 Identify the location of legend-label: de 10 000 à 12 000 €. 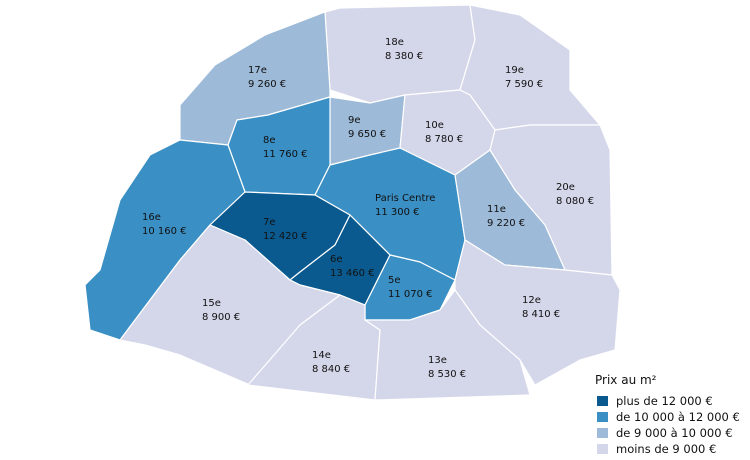
(678, 417).